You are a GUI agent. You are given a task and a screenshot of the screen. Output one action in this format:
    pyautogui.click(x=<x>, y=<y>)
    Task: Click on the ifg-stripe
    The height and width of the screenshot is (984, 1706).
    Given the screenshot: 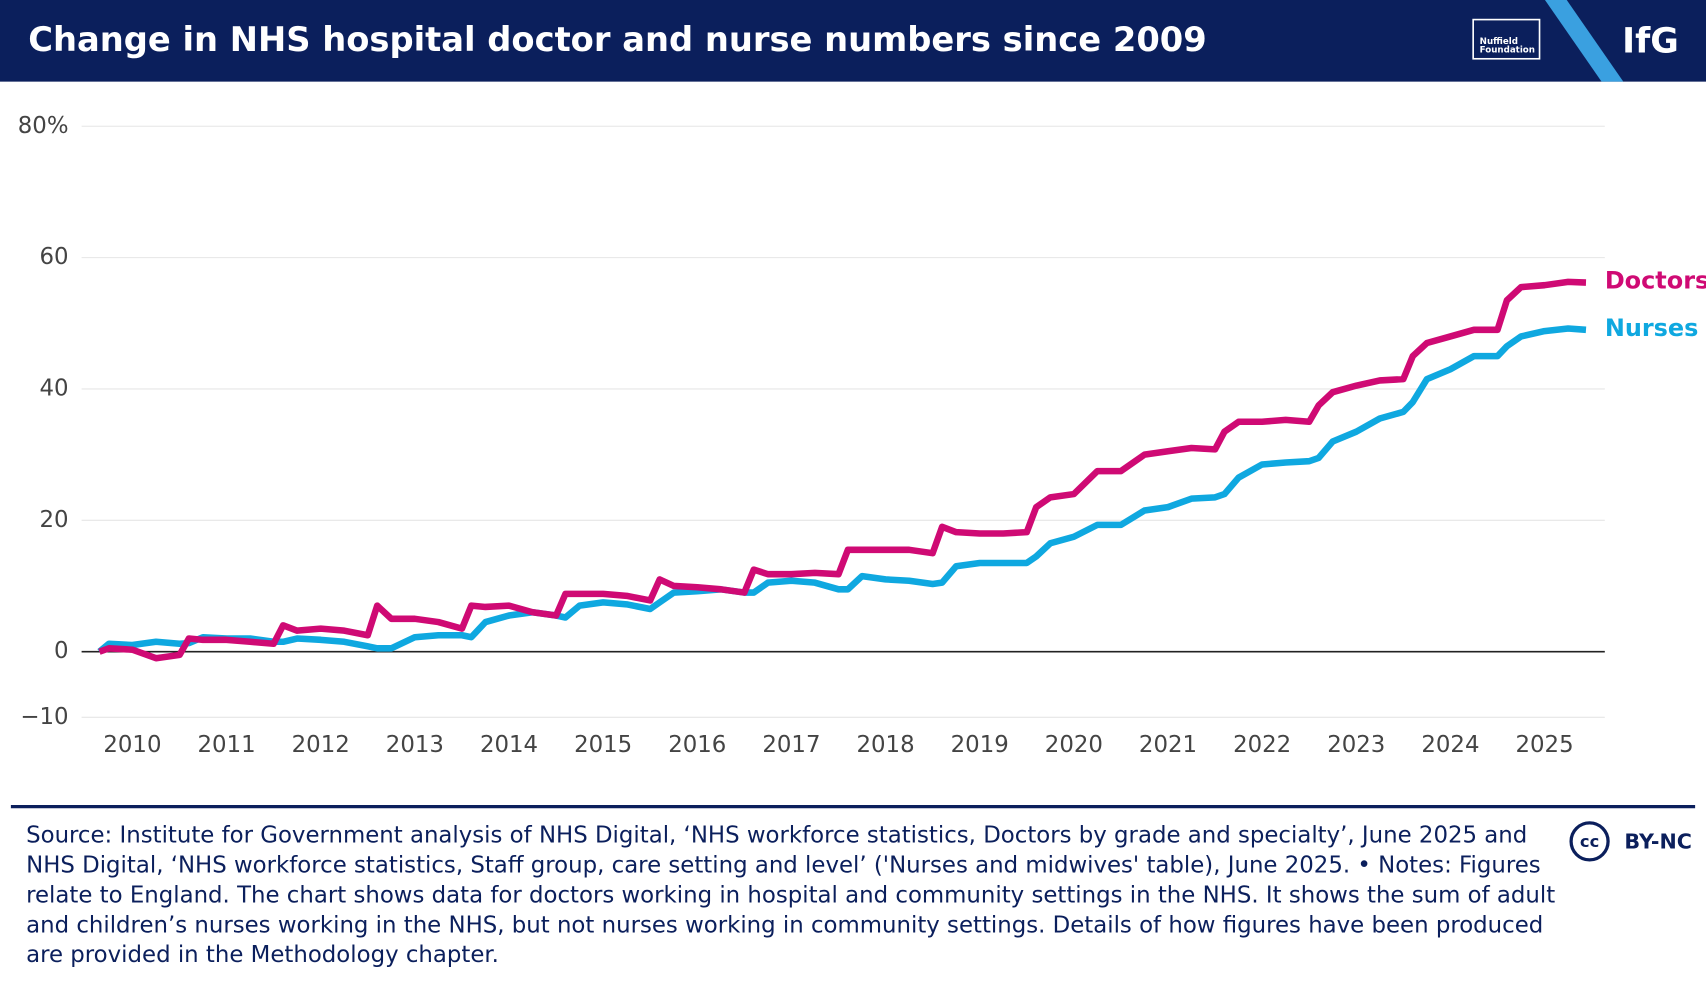 What is the action you would take?
    pyautogui.click(x=1584, y=41)
    